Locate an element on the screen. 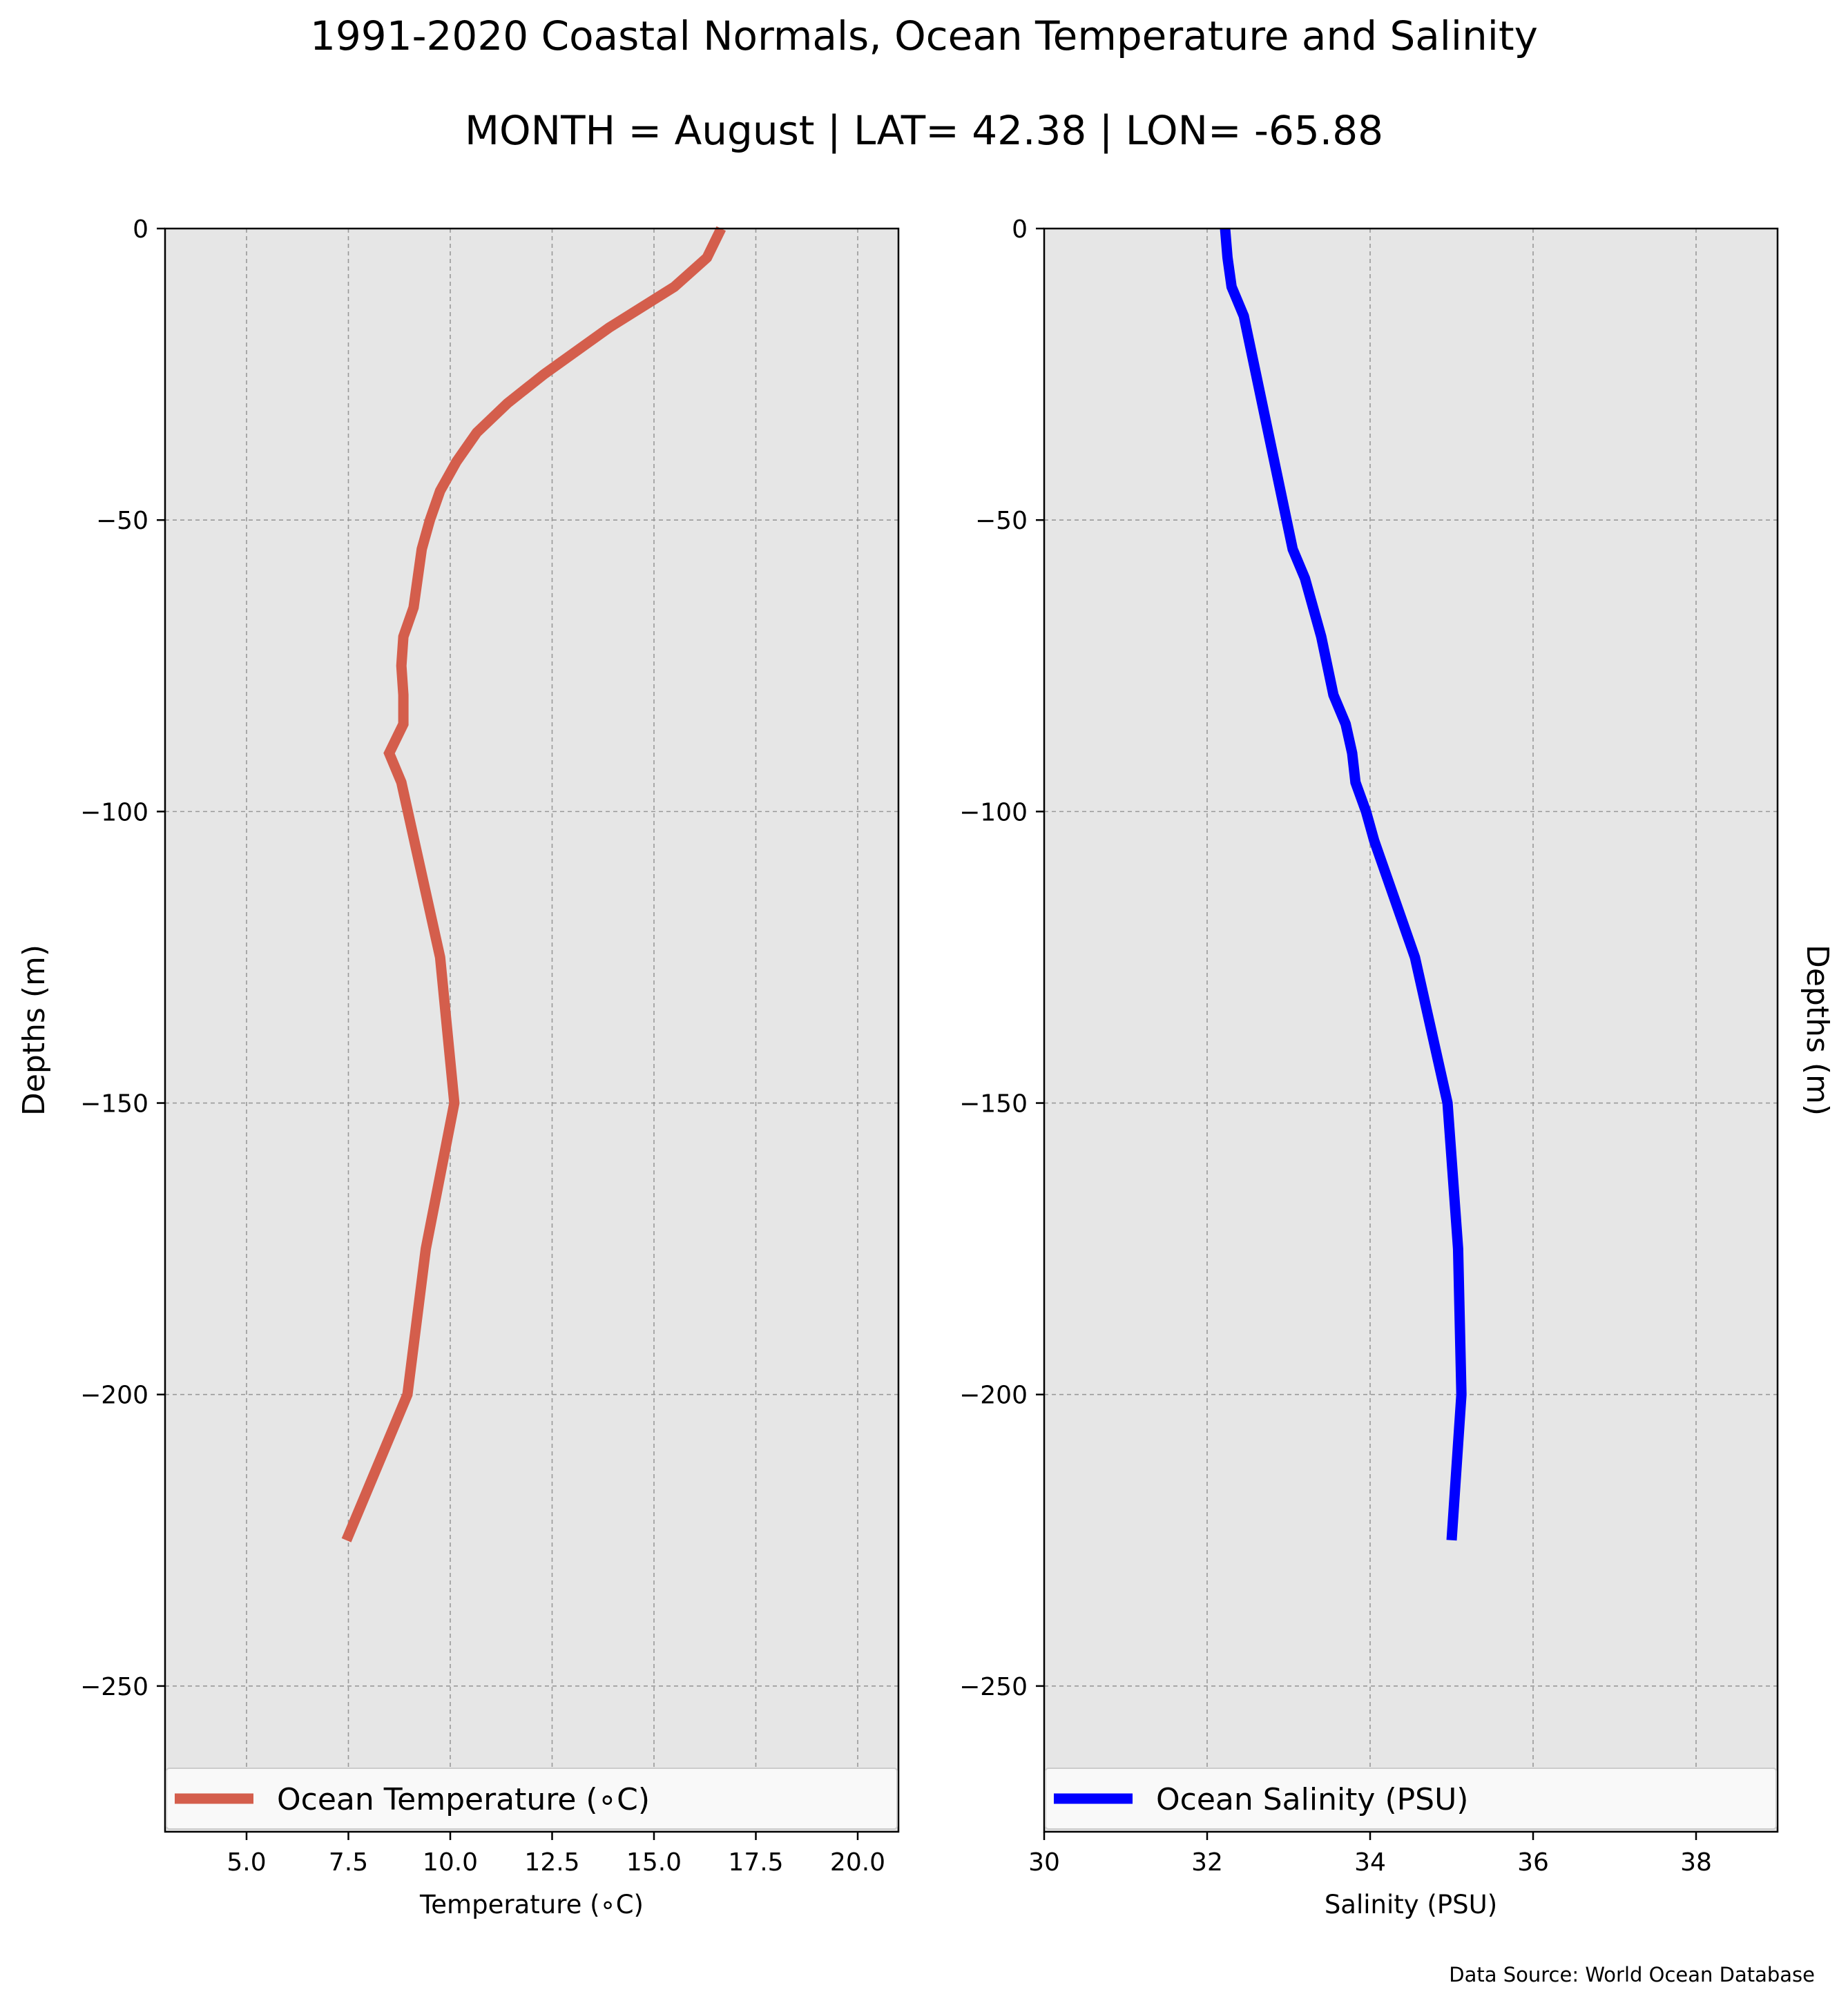 The height and width of the screenshot is (2003, 1848). x-axis-label: Salinity (PSU) is located at coordinates (1411, 1904).